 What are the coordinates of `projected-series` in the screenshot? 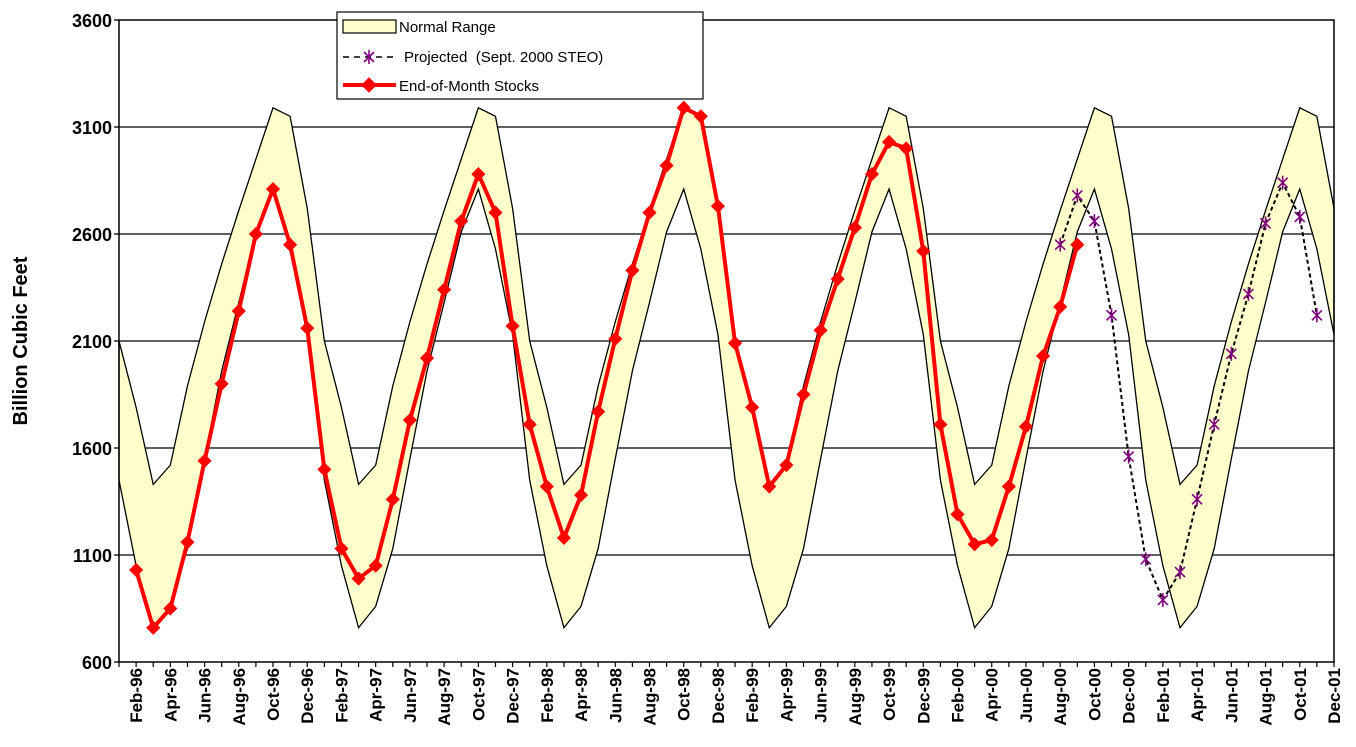 It's located at (1188, 391).